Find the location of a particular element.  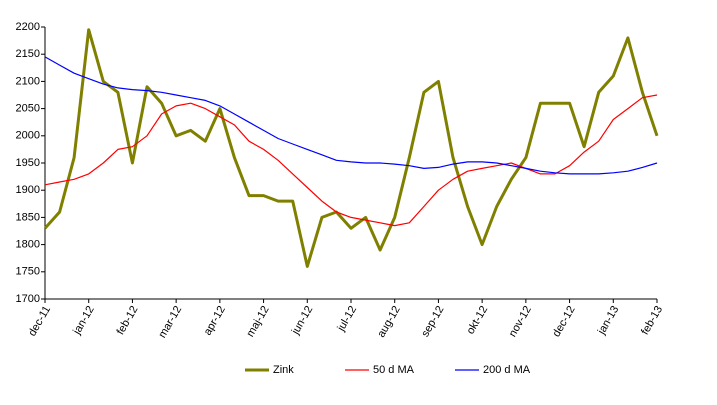

x-tick-label: feb-13 is located at coordinates (652, 320).